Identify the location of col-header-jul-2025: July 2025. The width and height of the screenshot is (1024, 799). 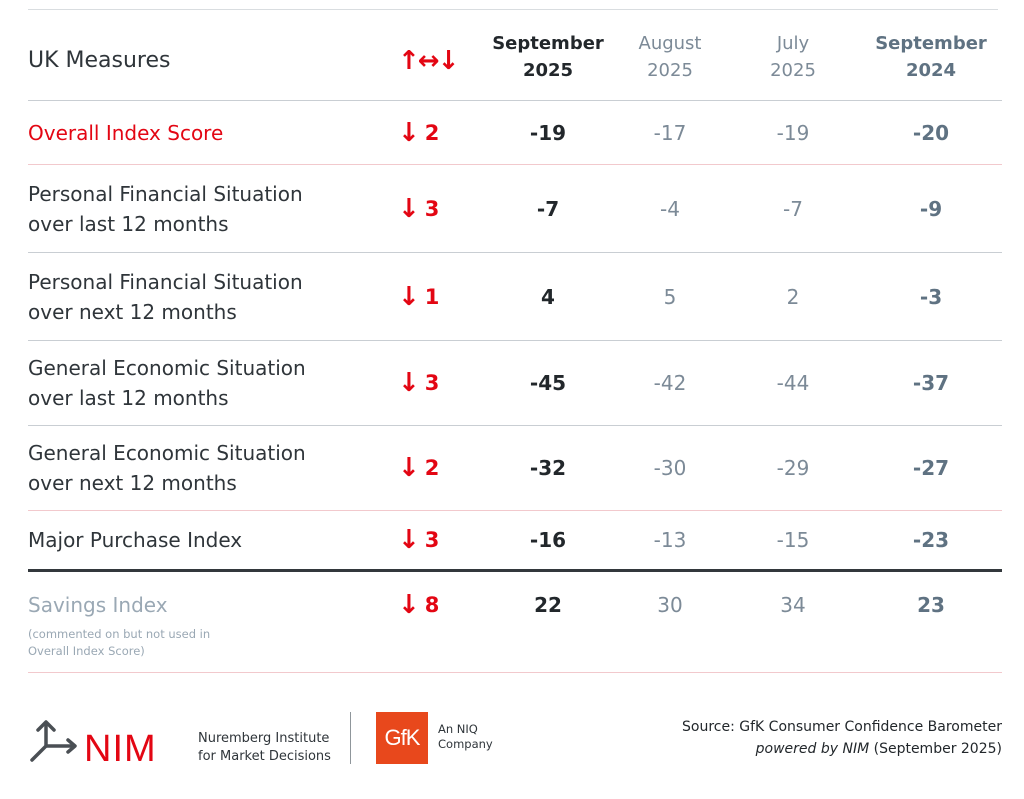
(793, 57).